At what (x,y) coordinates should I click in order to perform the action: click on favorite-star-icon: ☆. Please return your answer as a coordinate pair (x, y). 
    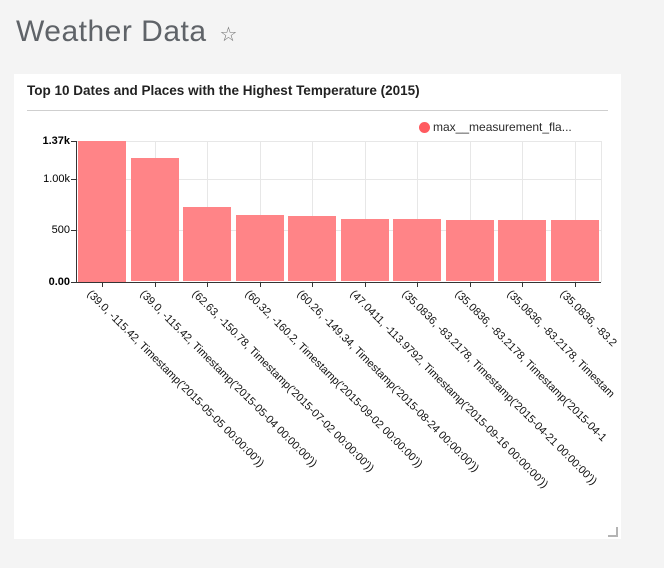
    Looking at the image, I should click on (228, 34).